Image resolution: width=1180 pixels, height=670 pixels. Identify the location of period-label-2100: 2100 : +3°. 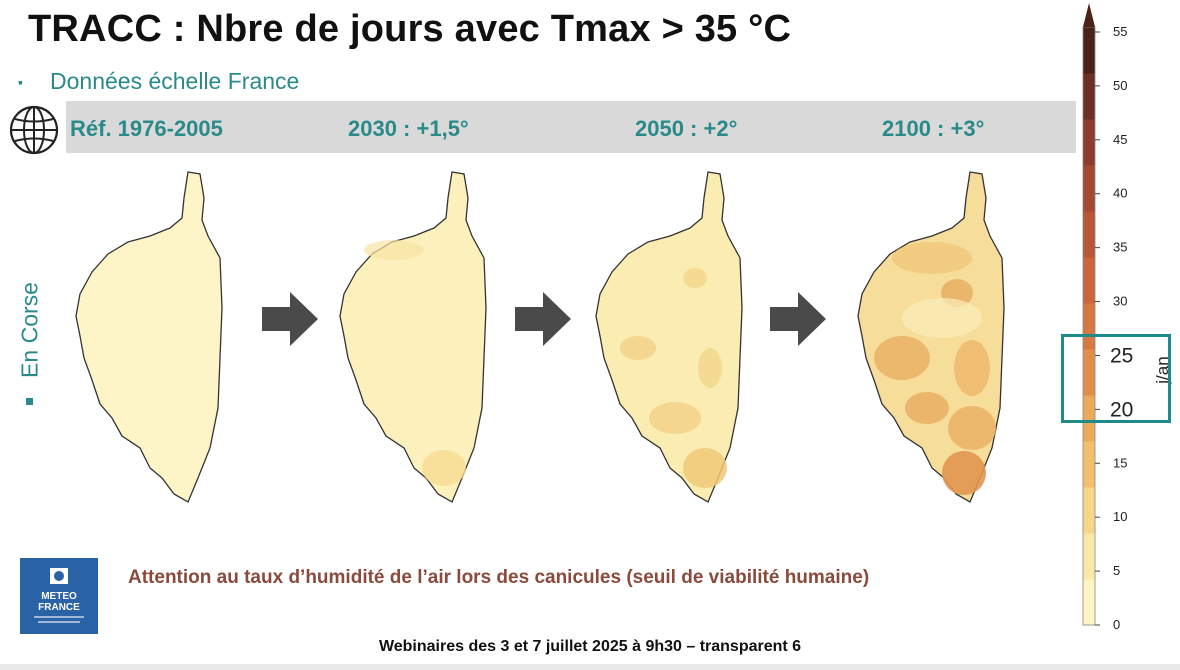
(933, 128).